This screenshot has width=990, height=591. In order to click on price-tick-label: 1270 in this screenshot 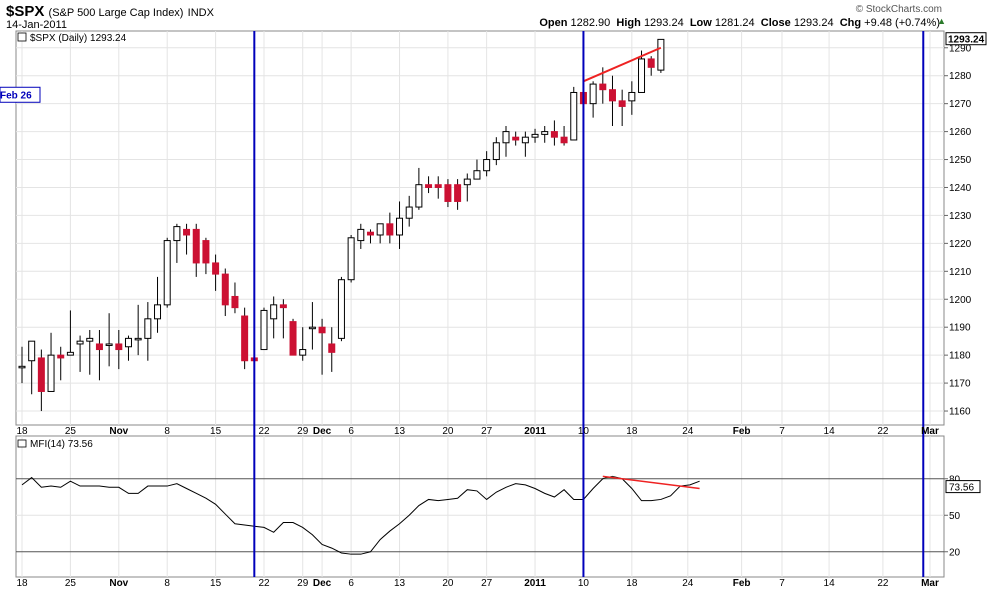, I will do `click(960, 104)`.